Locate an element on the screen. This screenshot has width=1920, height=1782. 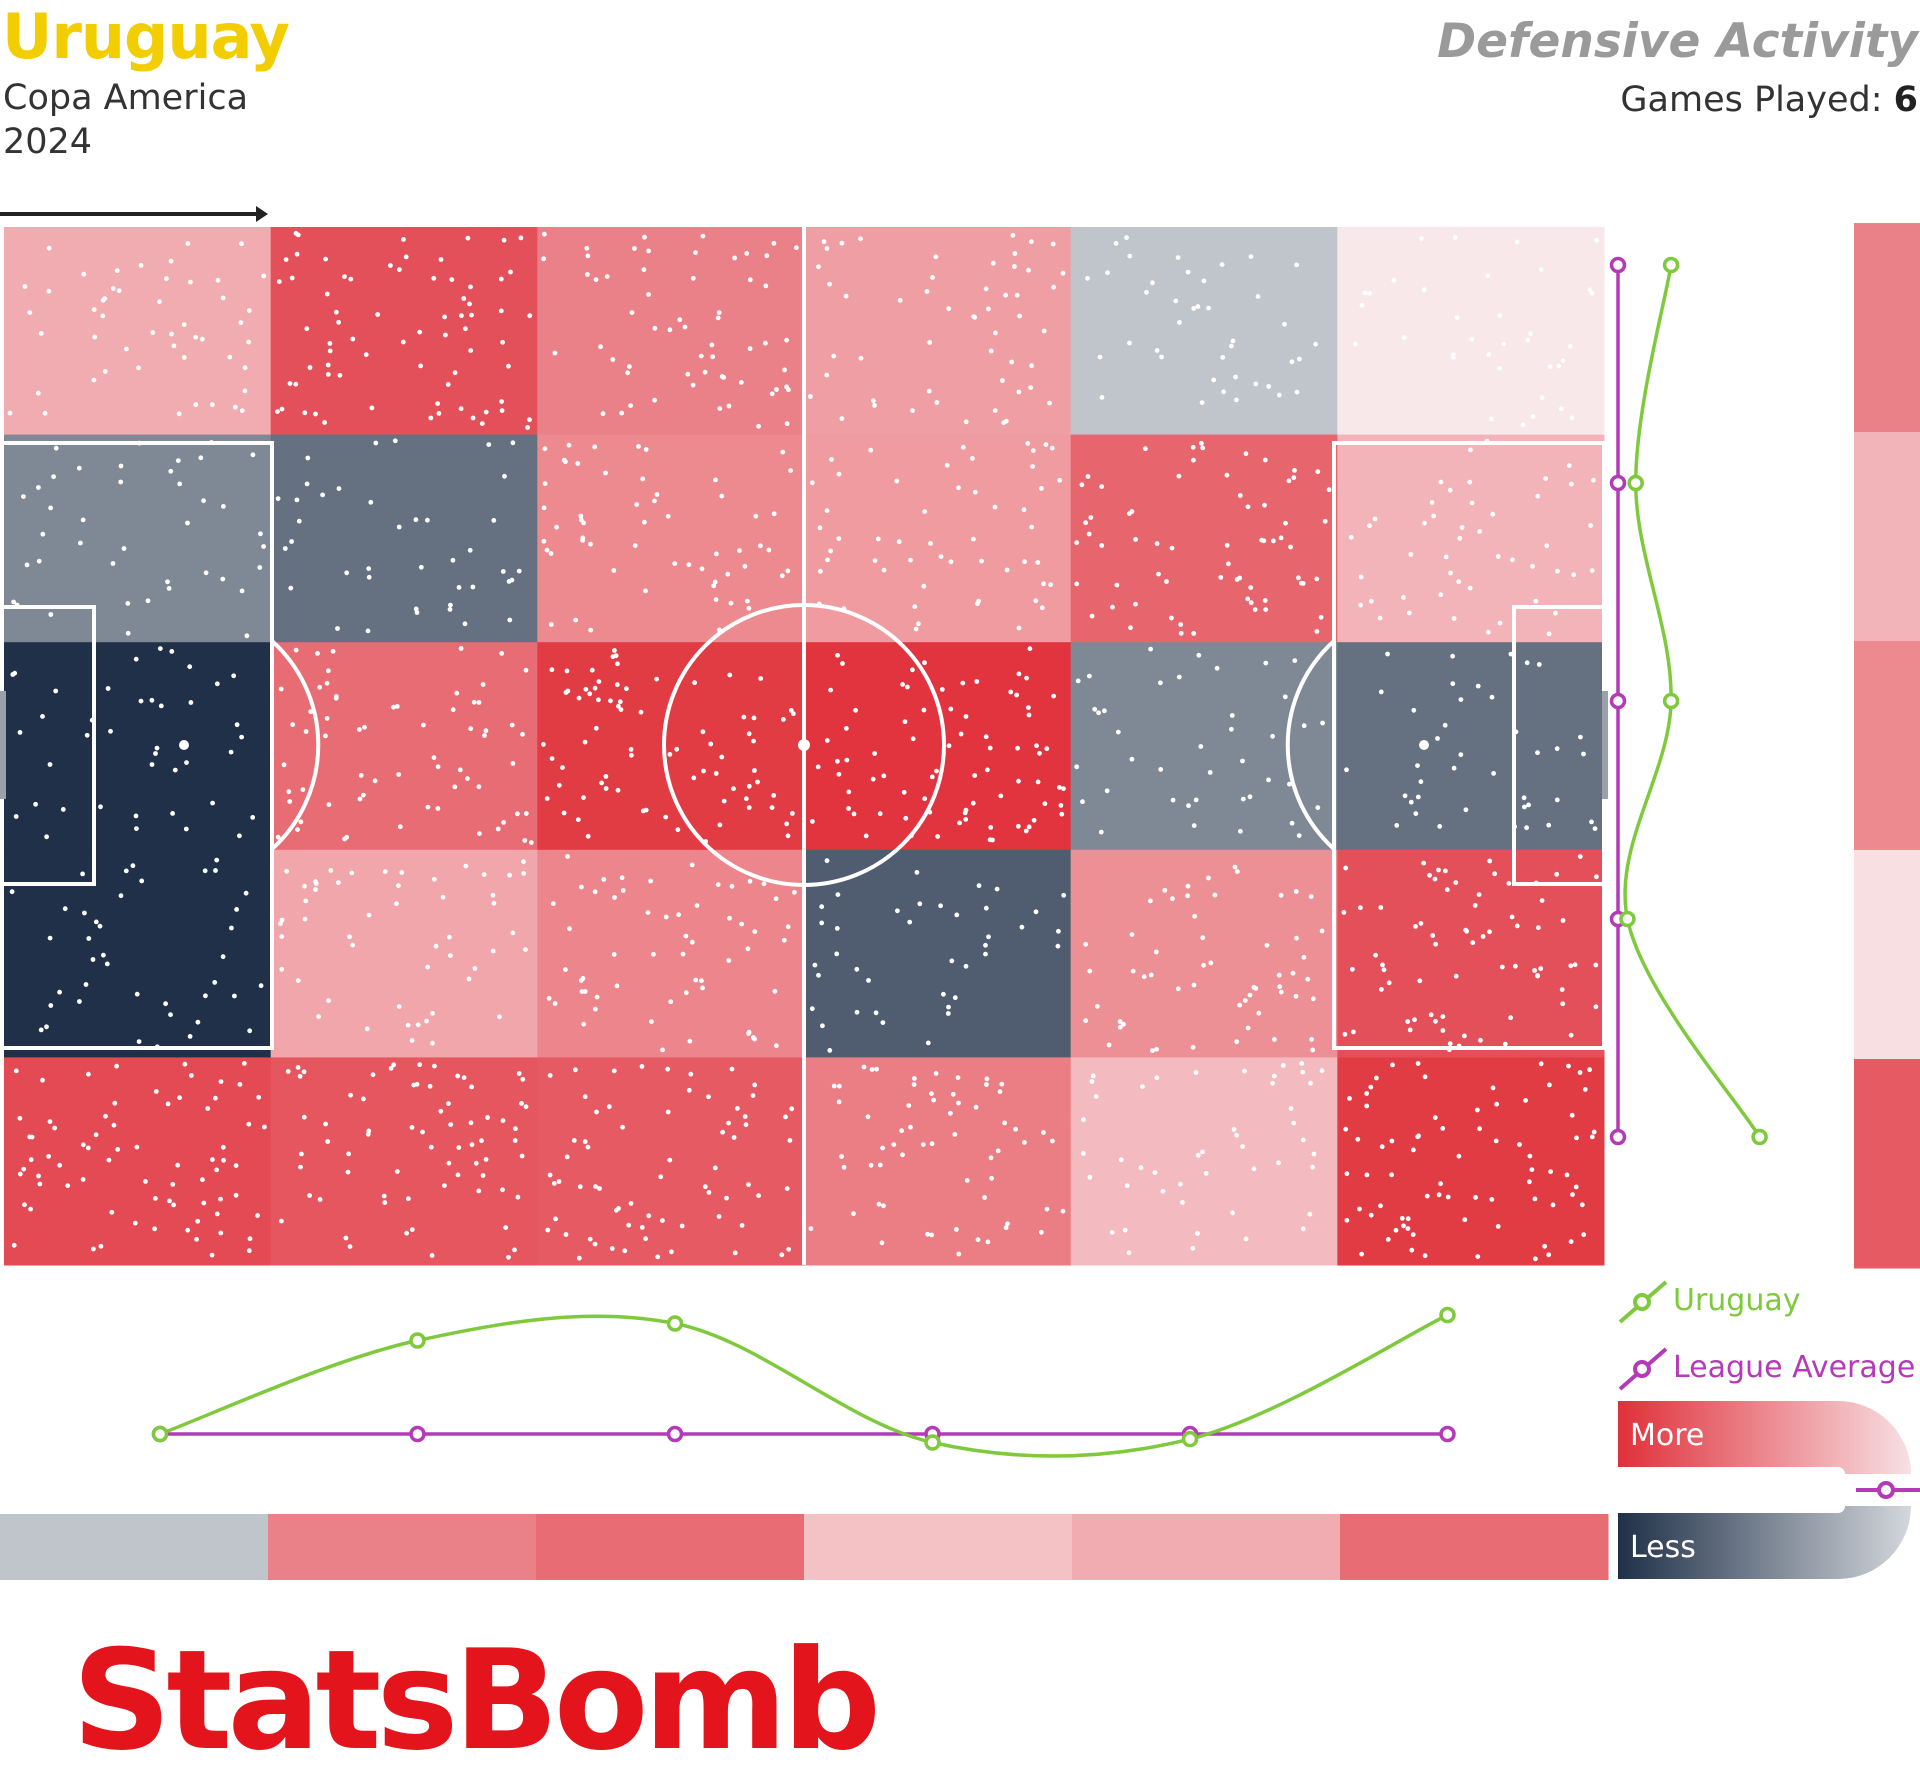
games-played-value: 6 is located at coordinates (1905, 100).